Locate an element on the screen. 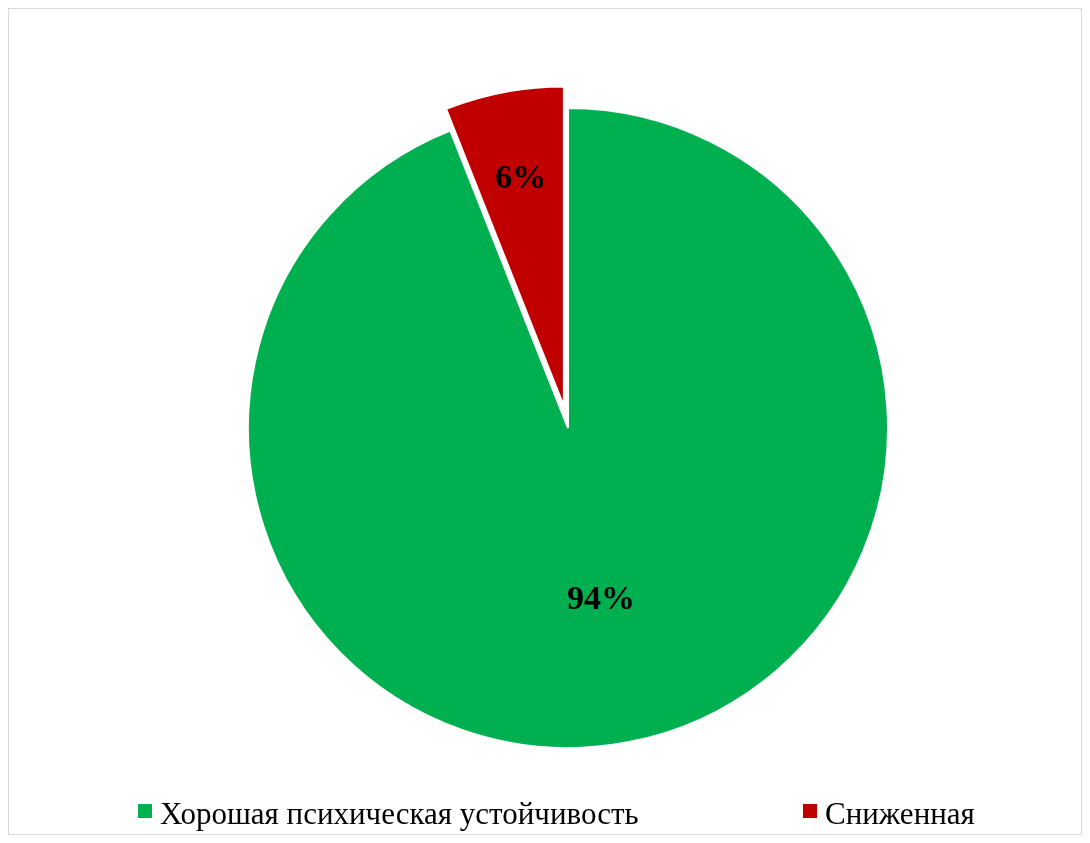 Image resolution: width=1090 pixels, height=843 pixels. data-label: 94% is located at coordinates (600, 597).